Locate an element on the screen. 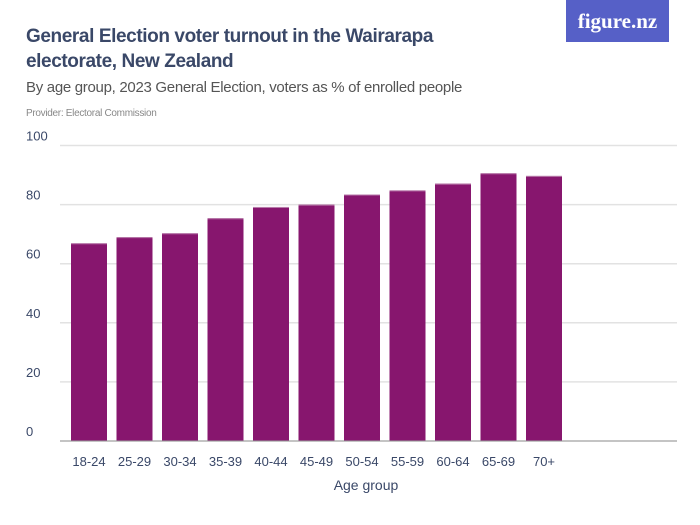  y-tick-label: 100 is located at coordinates (37, 136).